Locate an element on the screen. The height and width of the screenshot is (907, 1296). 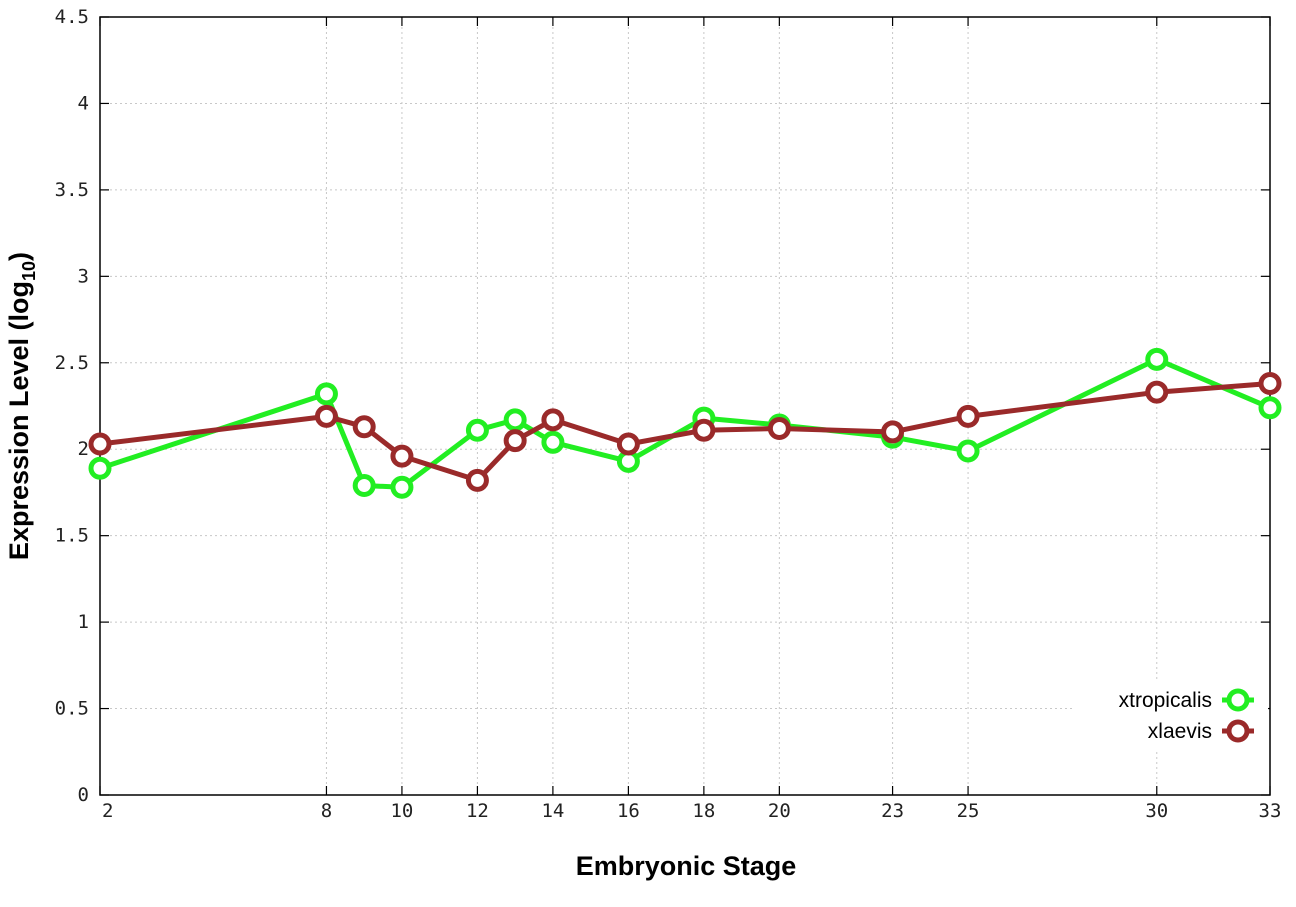
x-tick-label: 8 is located at coordinates (326, 811).